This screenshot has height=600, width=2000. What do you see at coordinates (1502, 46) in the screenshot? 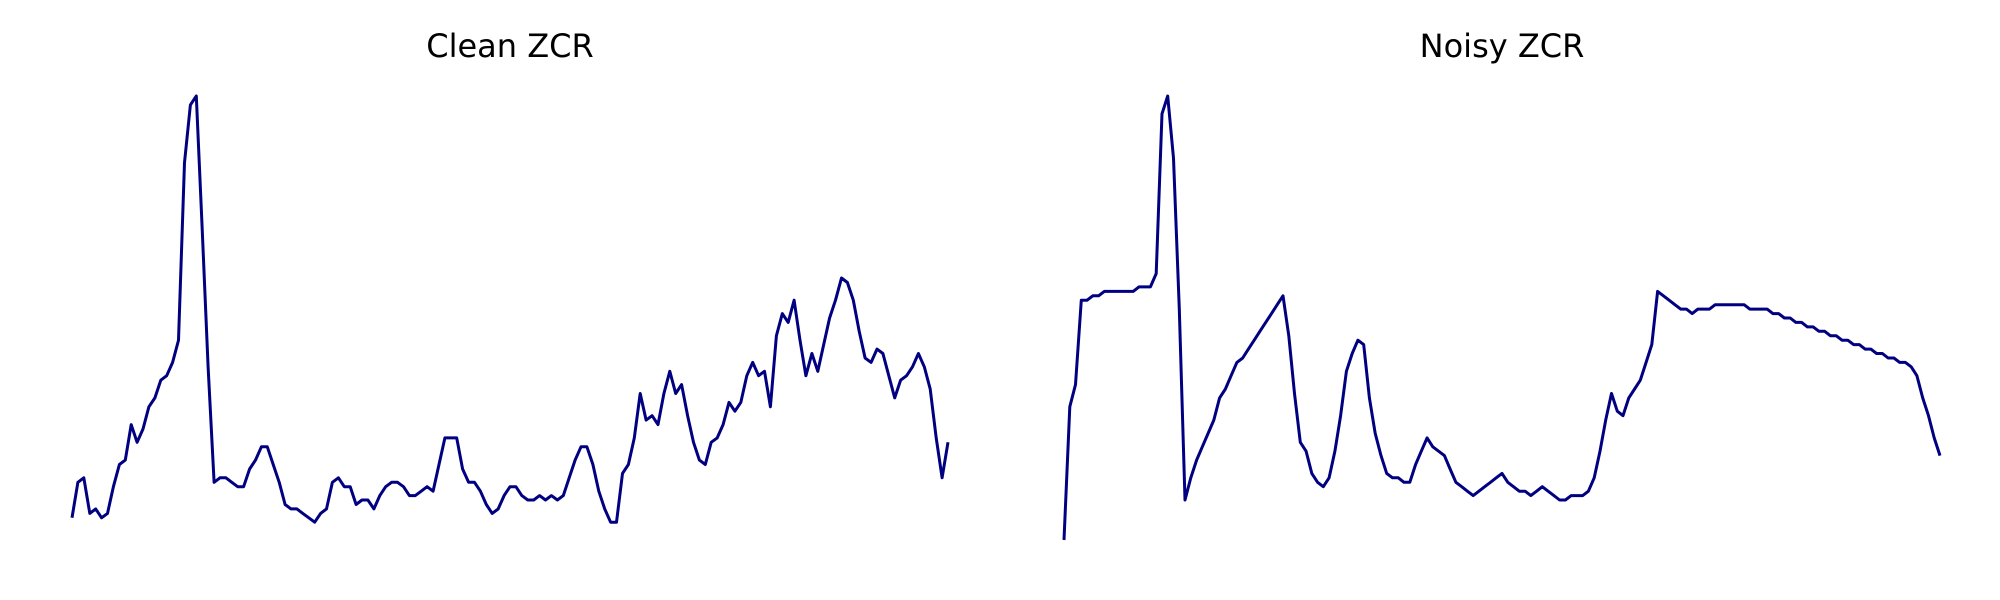
I see `noisy-zcr-title: Noisy ZCR` at bounding box center [1502, 46].